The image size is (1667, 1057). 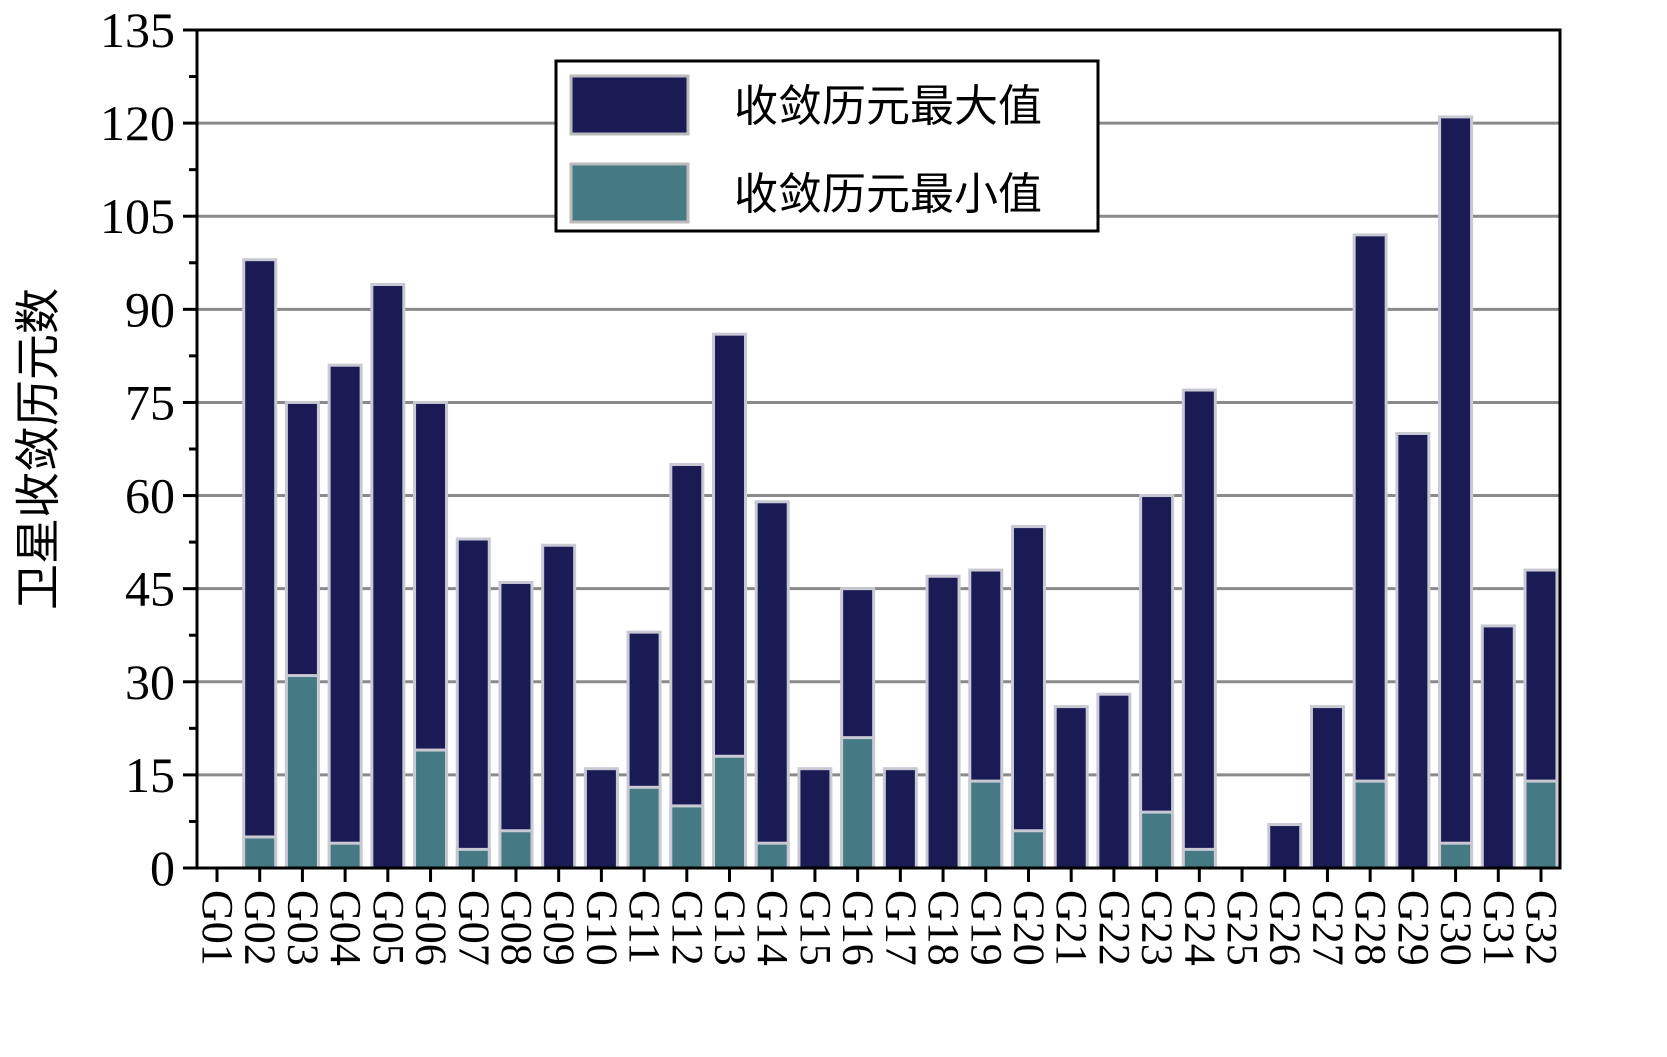 What do you see at coordinates (559, 928) in the screenshot?
I see `x-tick-label: G09` at bounding box center [559, 928].